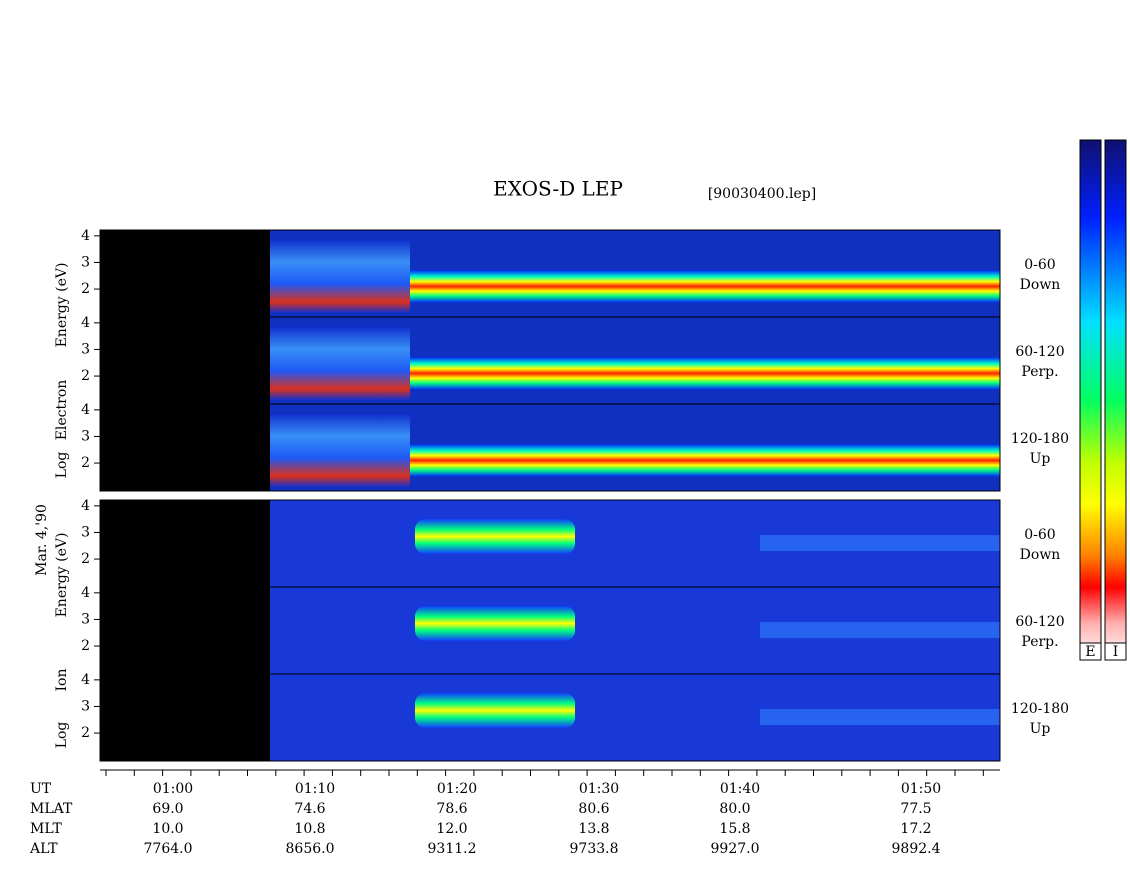 The image size is (1130, 879). Describe the element at coordinates (558, 189) in the screenshot. I see `title: EXOS-D LEP` at that location.